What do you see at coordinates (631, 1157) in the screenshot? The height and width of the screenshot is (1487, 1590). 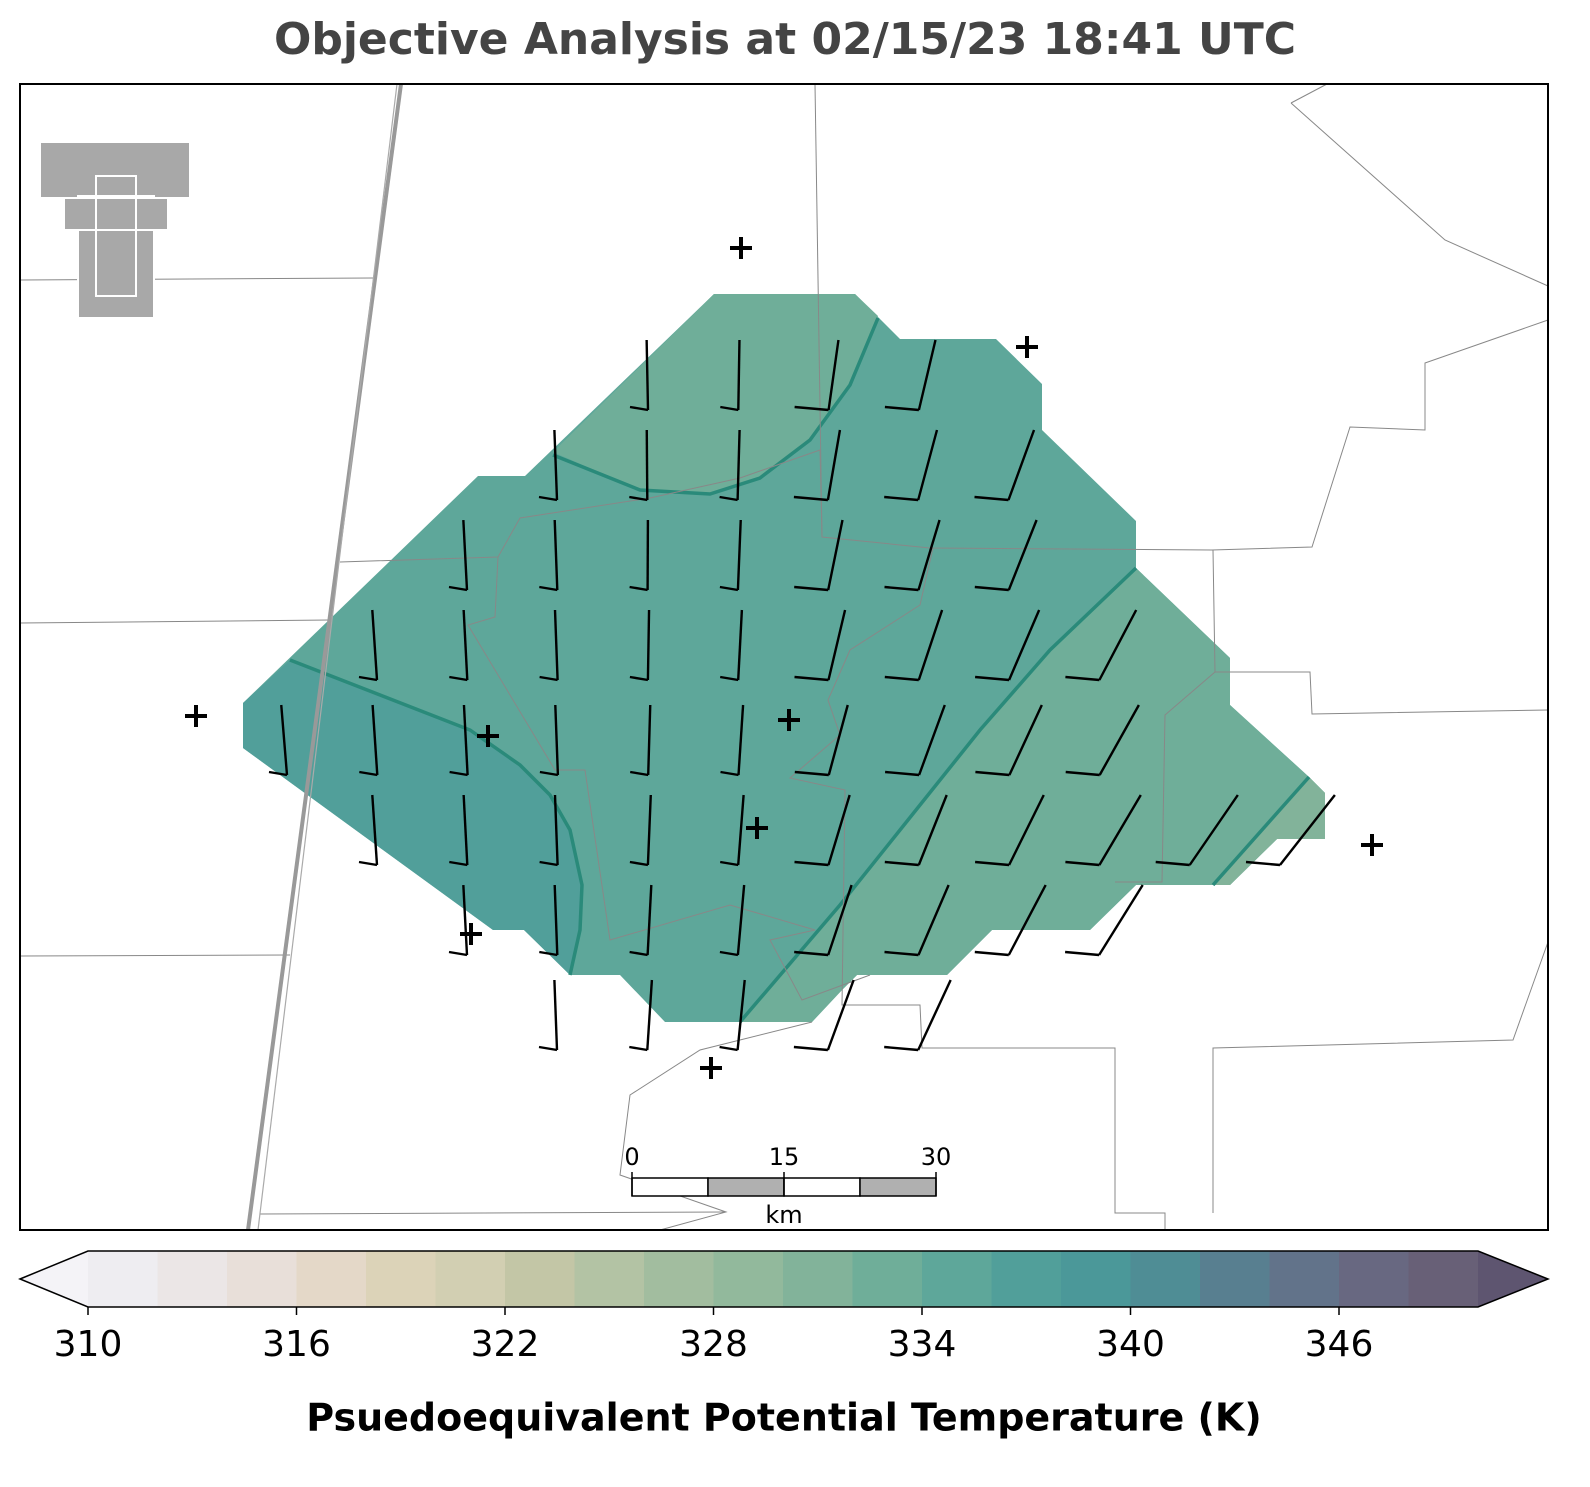 I see `scale-tick-label: 0` at bounding box center [631, 1157].